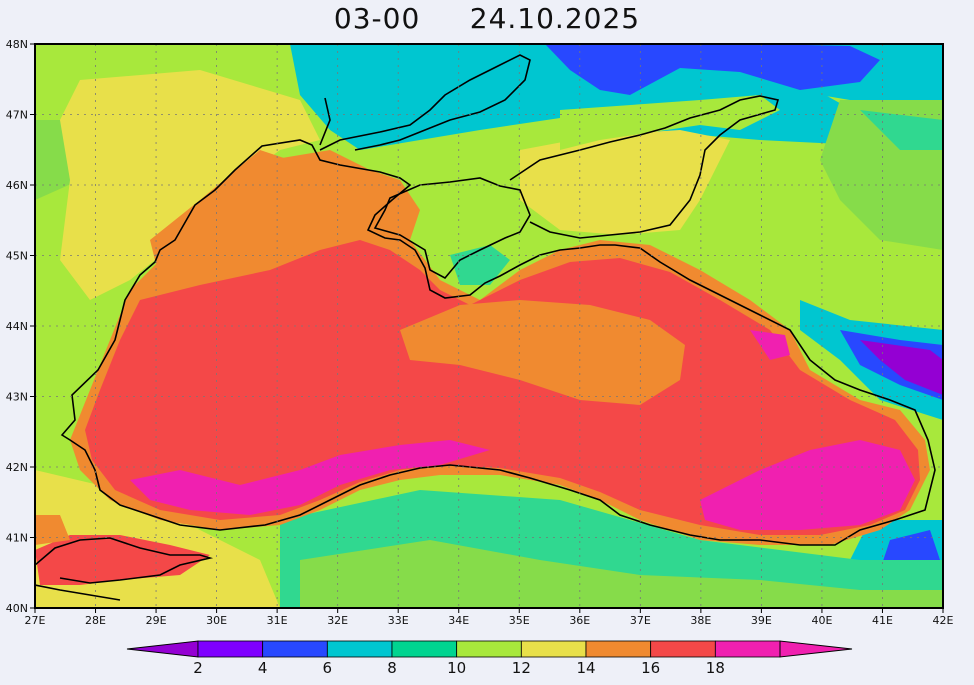  I want to click on latitude-labels: 48N 47N 46N 45N 44N 43N 42N 41N 40N, so click(20, 326).